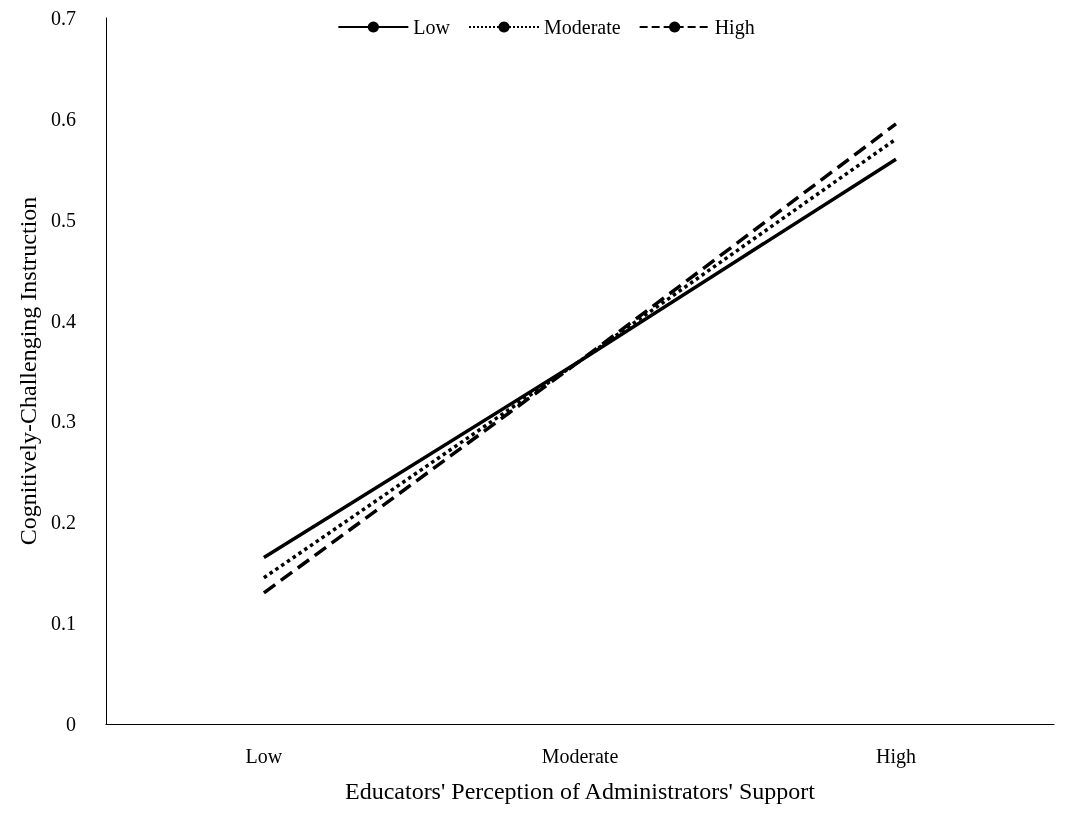 The image size is (1092, 827). I want to click on y-tick-label: 0.4, so click(63, 320).